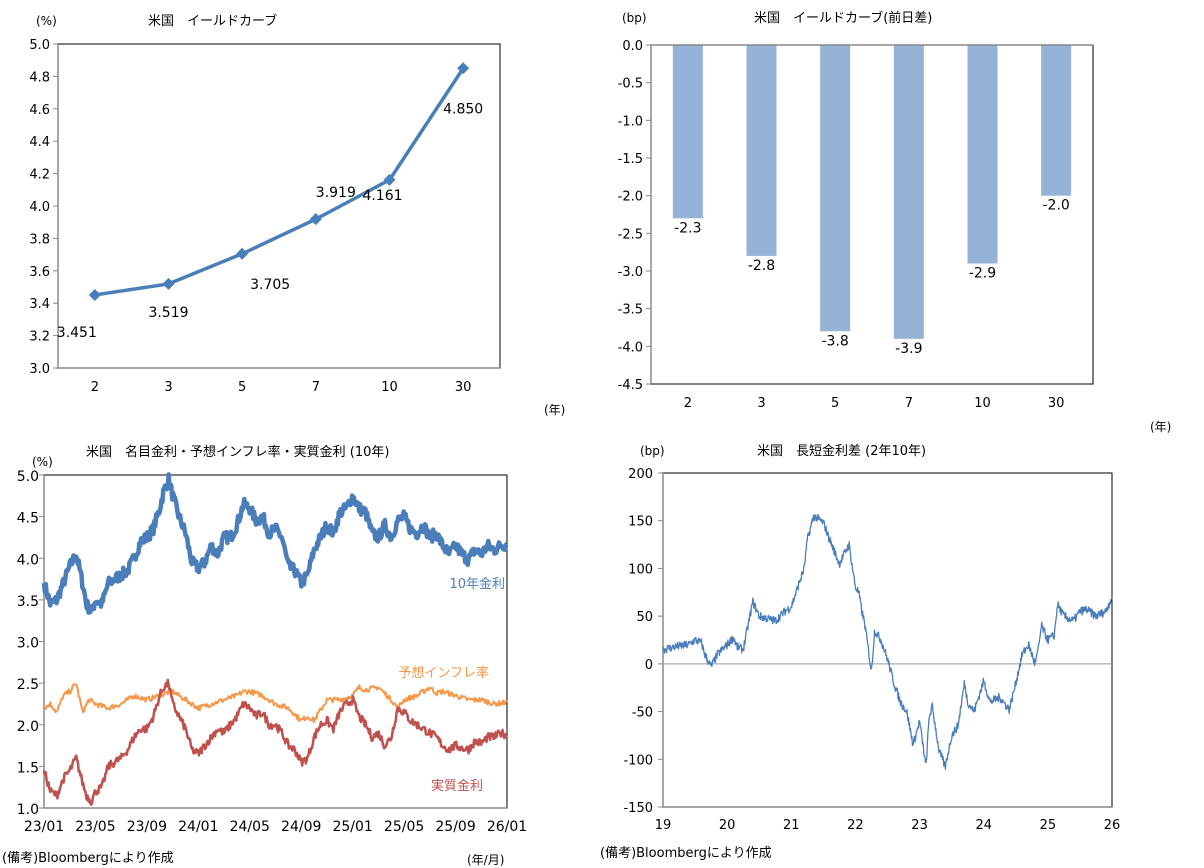  Describe the element at coordinates (630, 347) in the screenshot. I see `y-tick-label: -4.0` at that location.